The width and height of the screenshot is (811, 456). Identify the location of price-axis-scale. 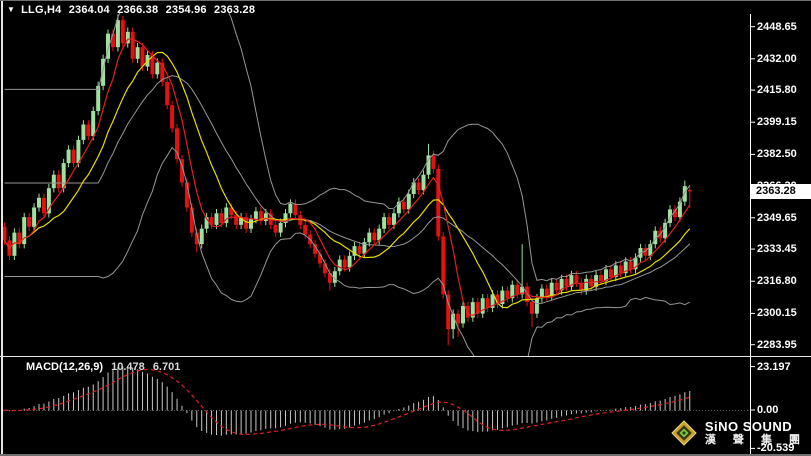
(781, 234).